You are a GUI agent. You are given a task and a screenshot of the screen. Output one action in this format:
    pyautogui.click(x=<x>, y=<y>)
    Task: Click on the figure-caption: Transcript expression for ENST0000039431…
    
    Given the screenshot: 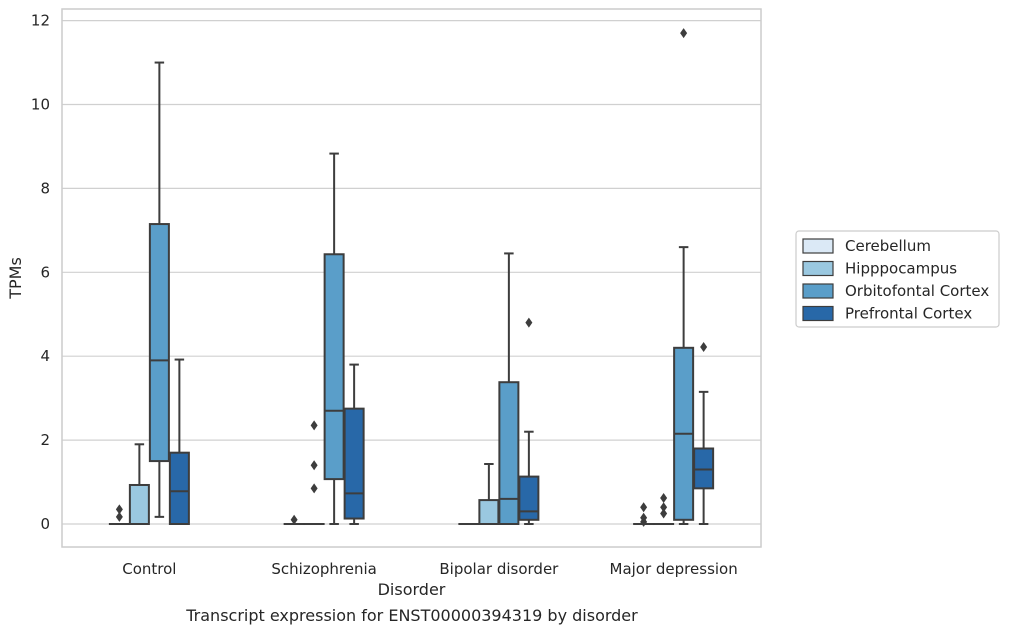 What is the action you would take?
    pyautogui.click(x=412, y=615)
    